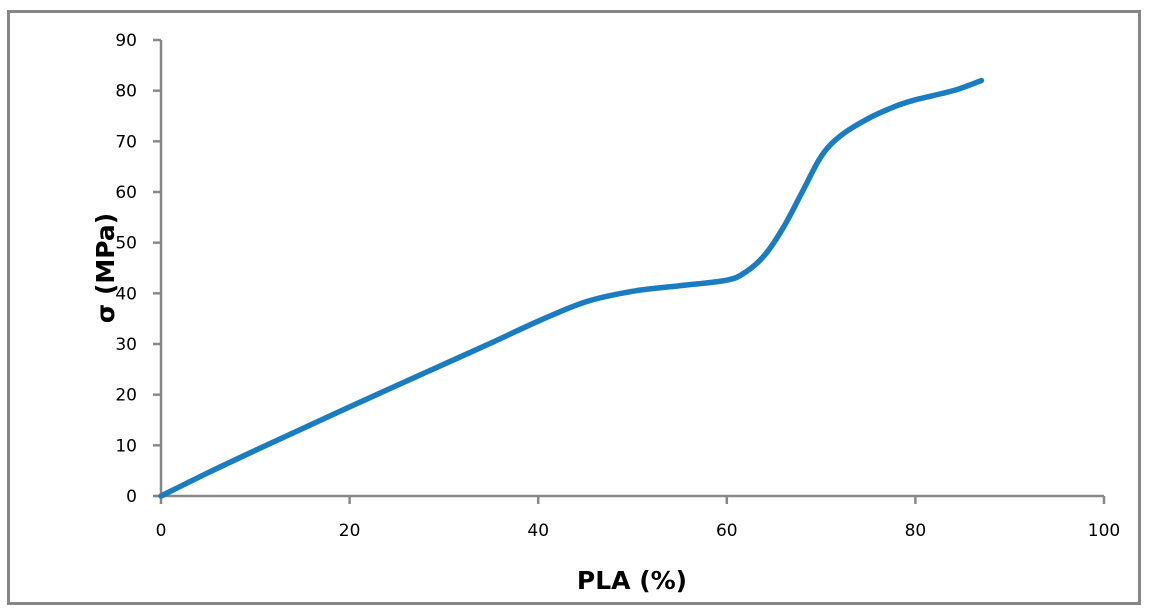 This screenshot has width=1151, height=614. Describe the element at coordinates (350, 531) in the screenshot. I see `x-tick-label: 20` at that location.